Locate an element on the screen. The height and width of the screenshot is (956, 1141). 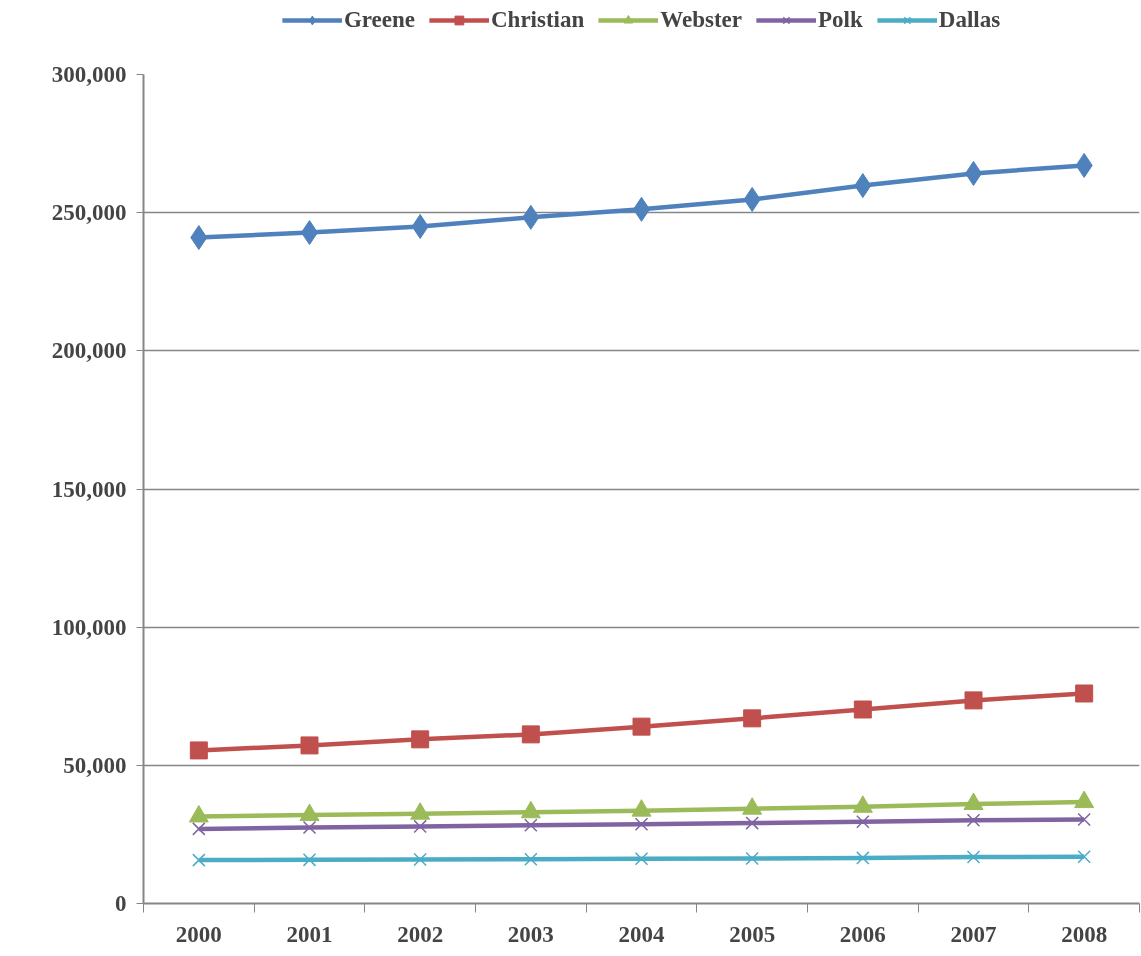
y-tick-label: 200,000 is located at coordinates (89, 351).